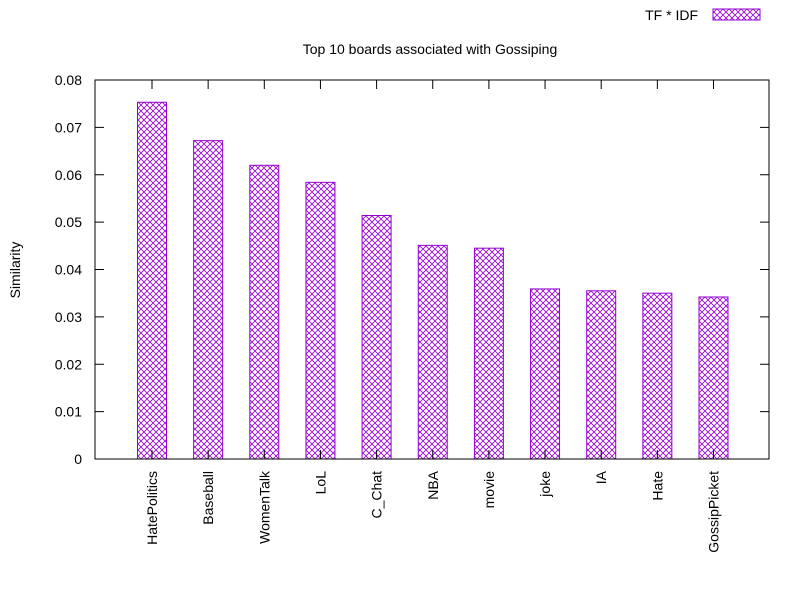 Image resolution: width=800 pixels, height=600 pixels. Describe the element at coordinates (671, 15) in the screenshot. I see `legend-label-tf-idf: TF * IDF` at that location.